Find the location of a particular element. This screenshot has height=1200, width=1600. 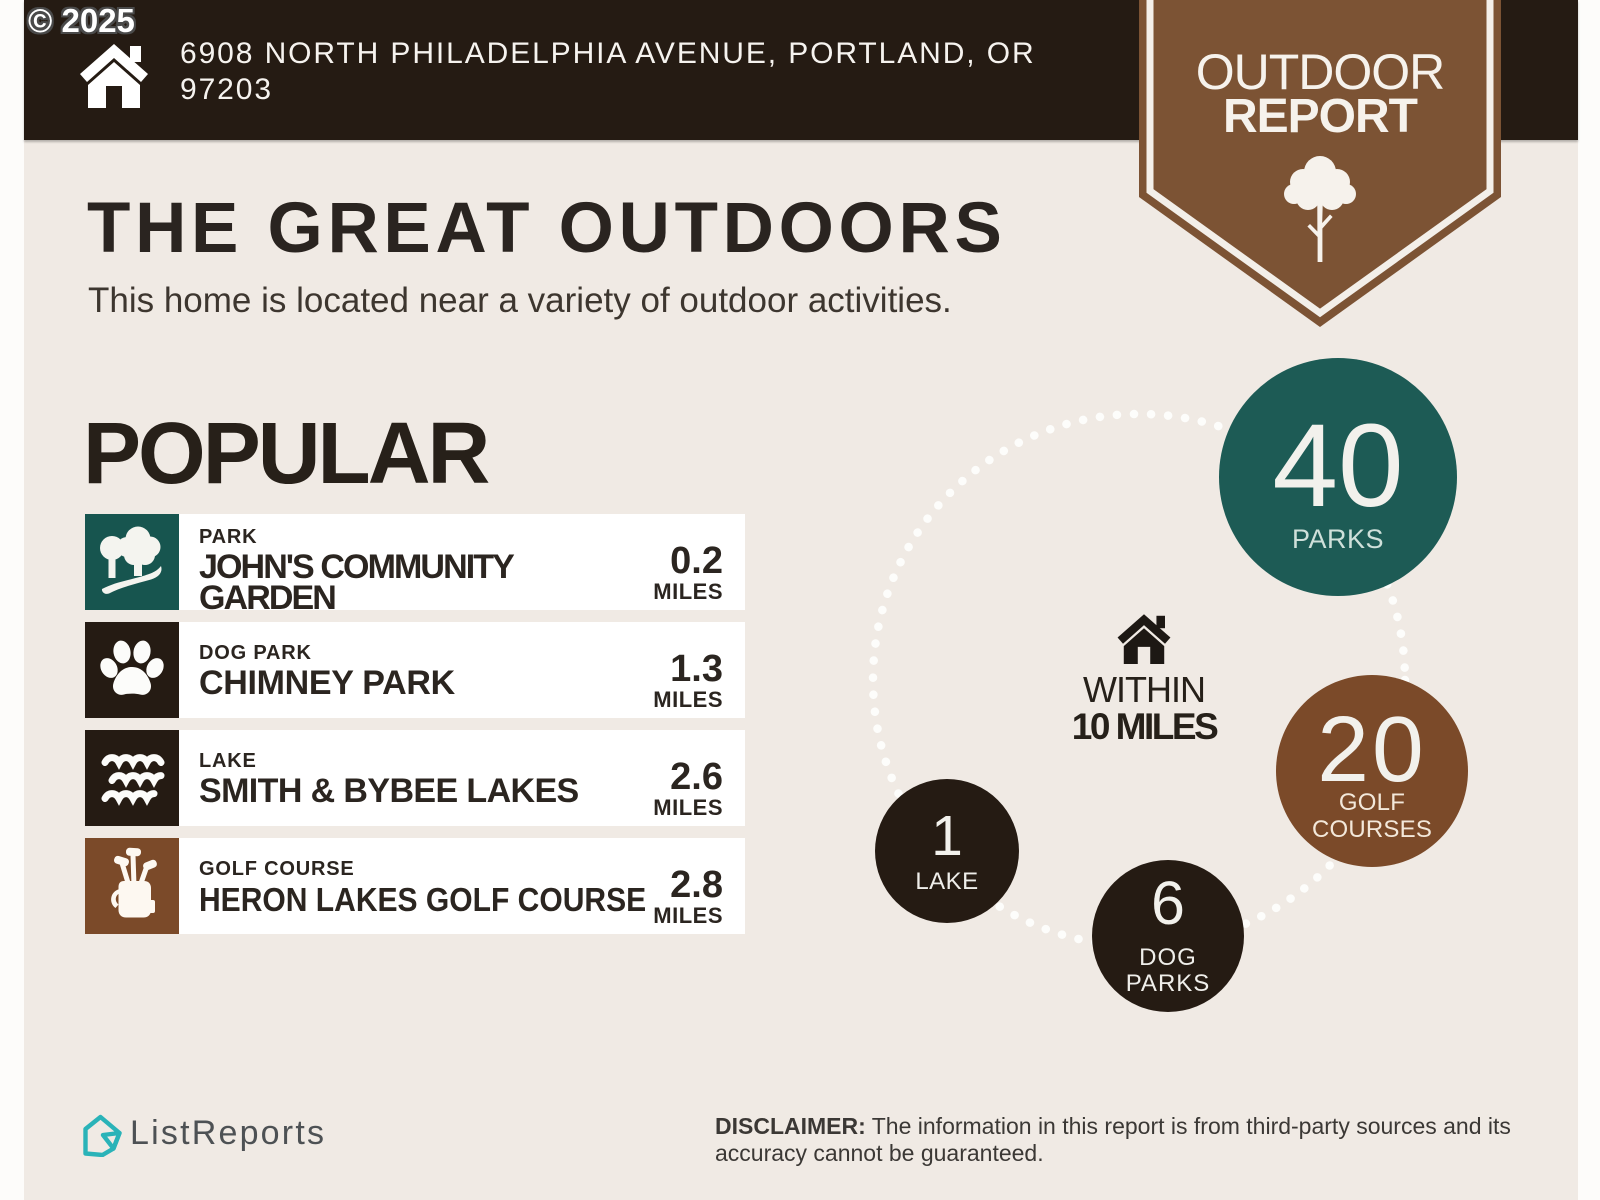

svg-text: OUTDOOR is located at coordinates (1320, 72).